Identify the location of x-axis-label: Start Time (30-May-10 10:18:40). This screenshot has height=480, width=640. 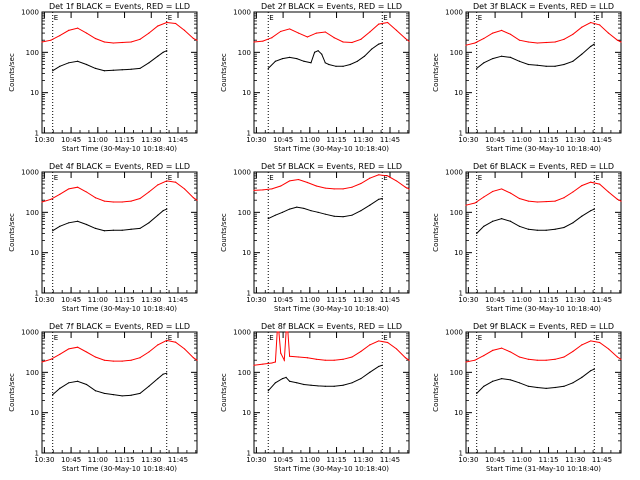
(119, 309).